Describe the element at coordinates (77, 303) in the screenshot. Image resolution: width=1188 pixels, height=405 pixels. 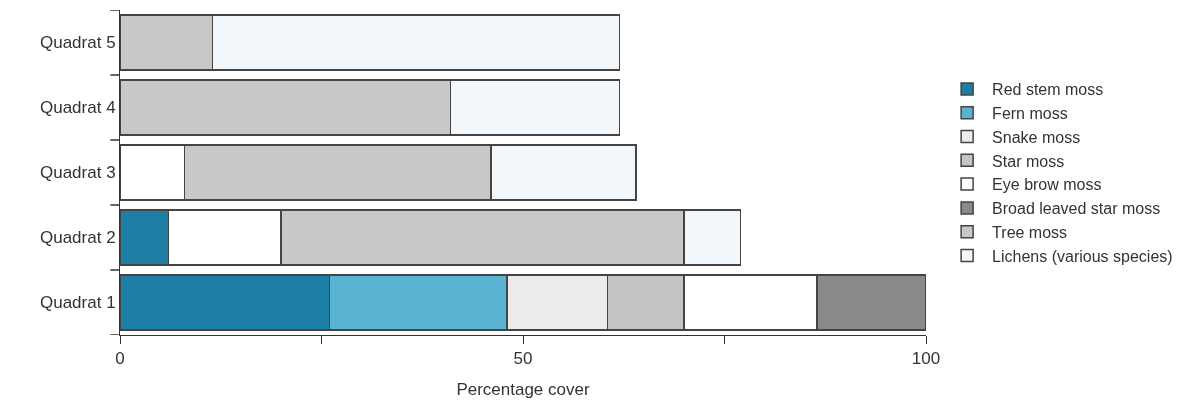
I see `y-tick-label: Quadrat 1` at that location.